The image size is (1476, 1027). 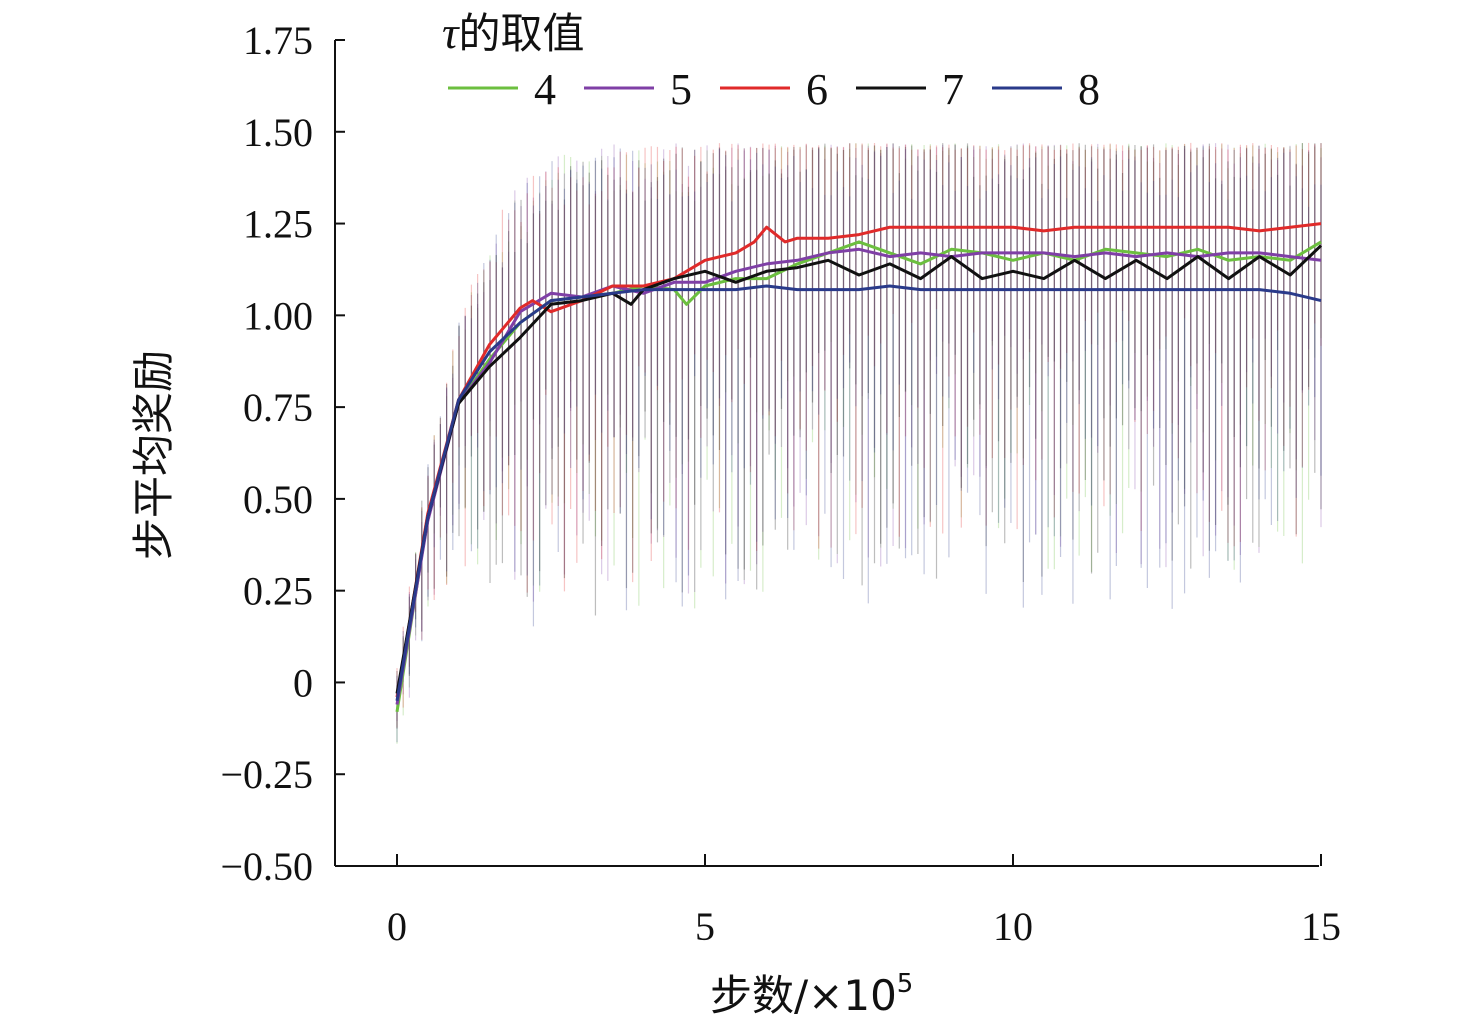 I want to click on y-tick-label: 0.25, so click(x=278, y=591).